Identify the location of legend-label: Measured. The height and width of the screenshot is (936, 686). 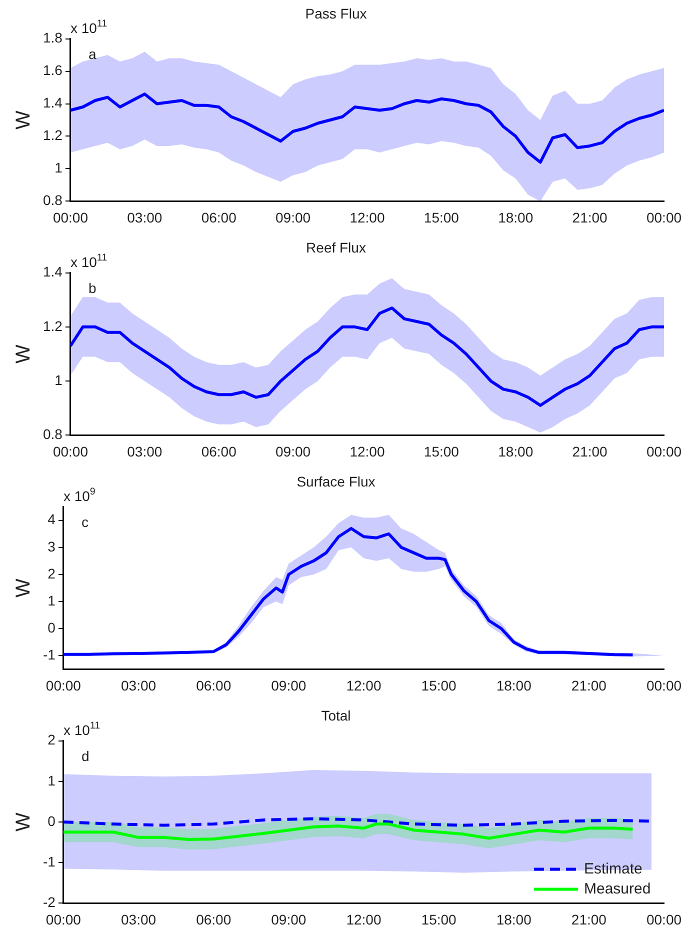
(617, 889).